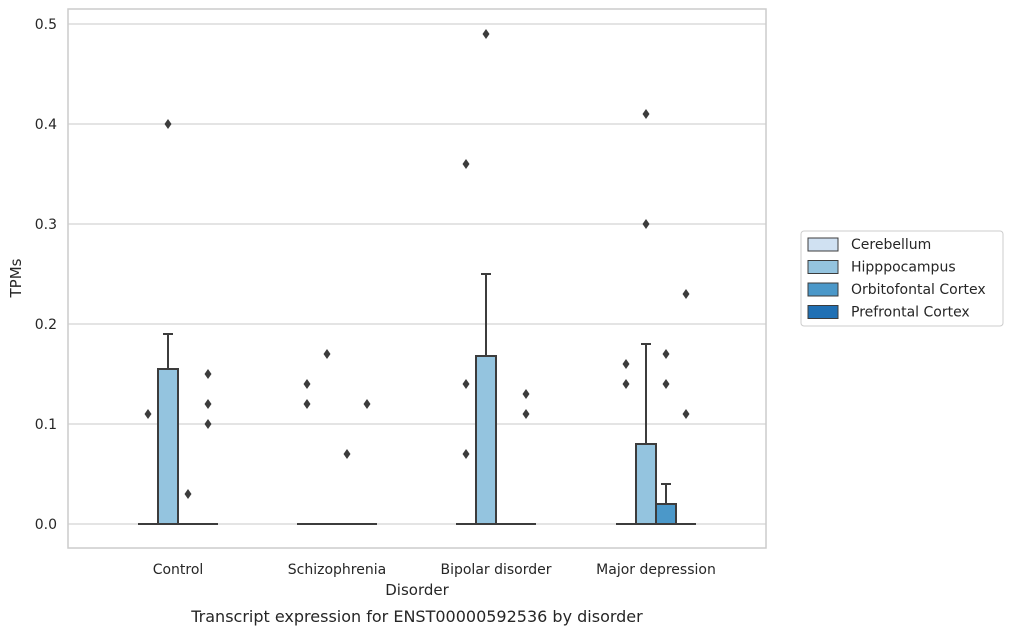 The width and height of the screenshot is (1014, 634). Describe the element at coordinates (16, 278) in the screenshot. I see `y-axis-label: TPMs` at that location.